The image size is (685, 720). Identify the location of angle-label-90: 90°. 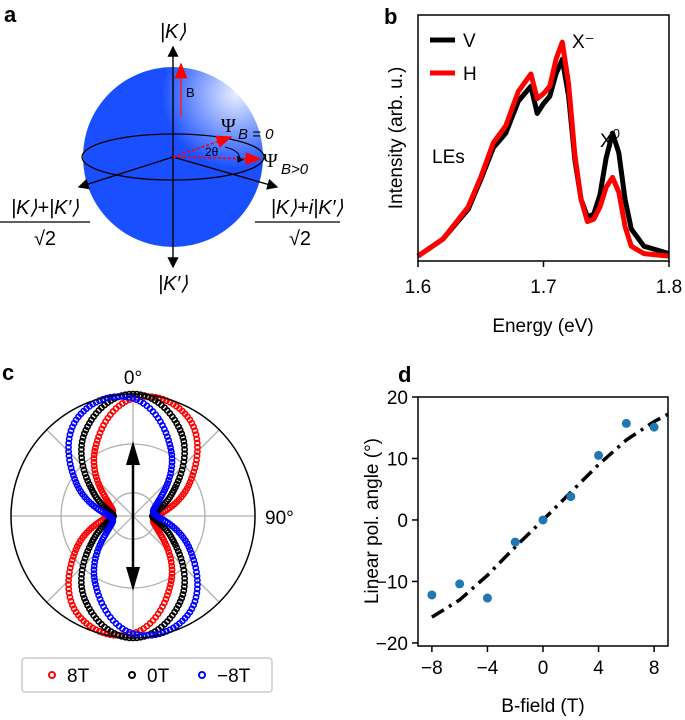
(279, 518).